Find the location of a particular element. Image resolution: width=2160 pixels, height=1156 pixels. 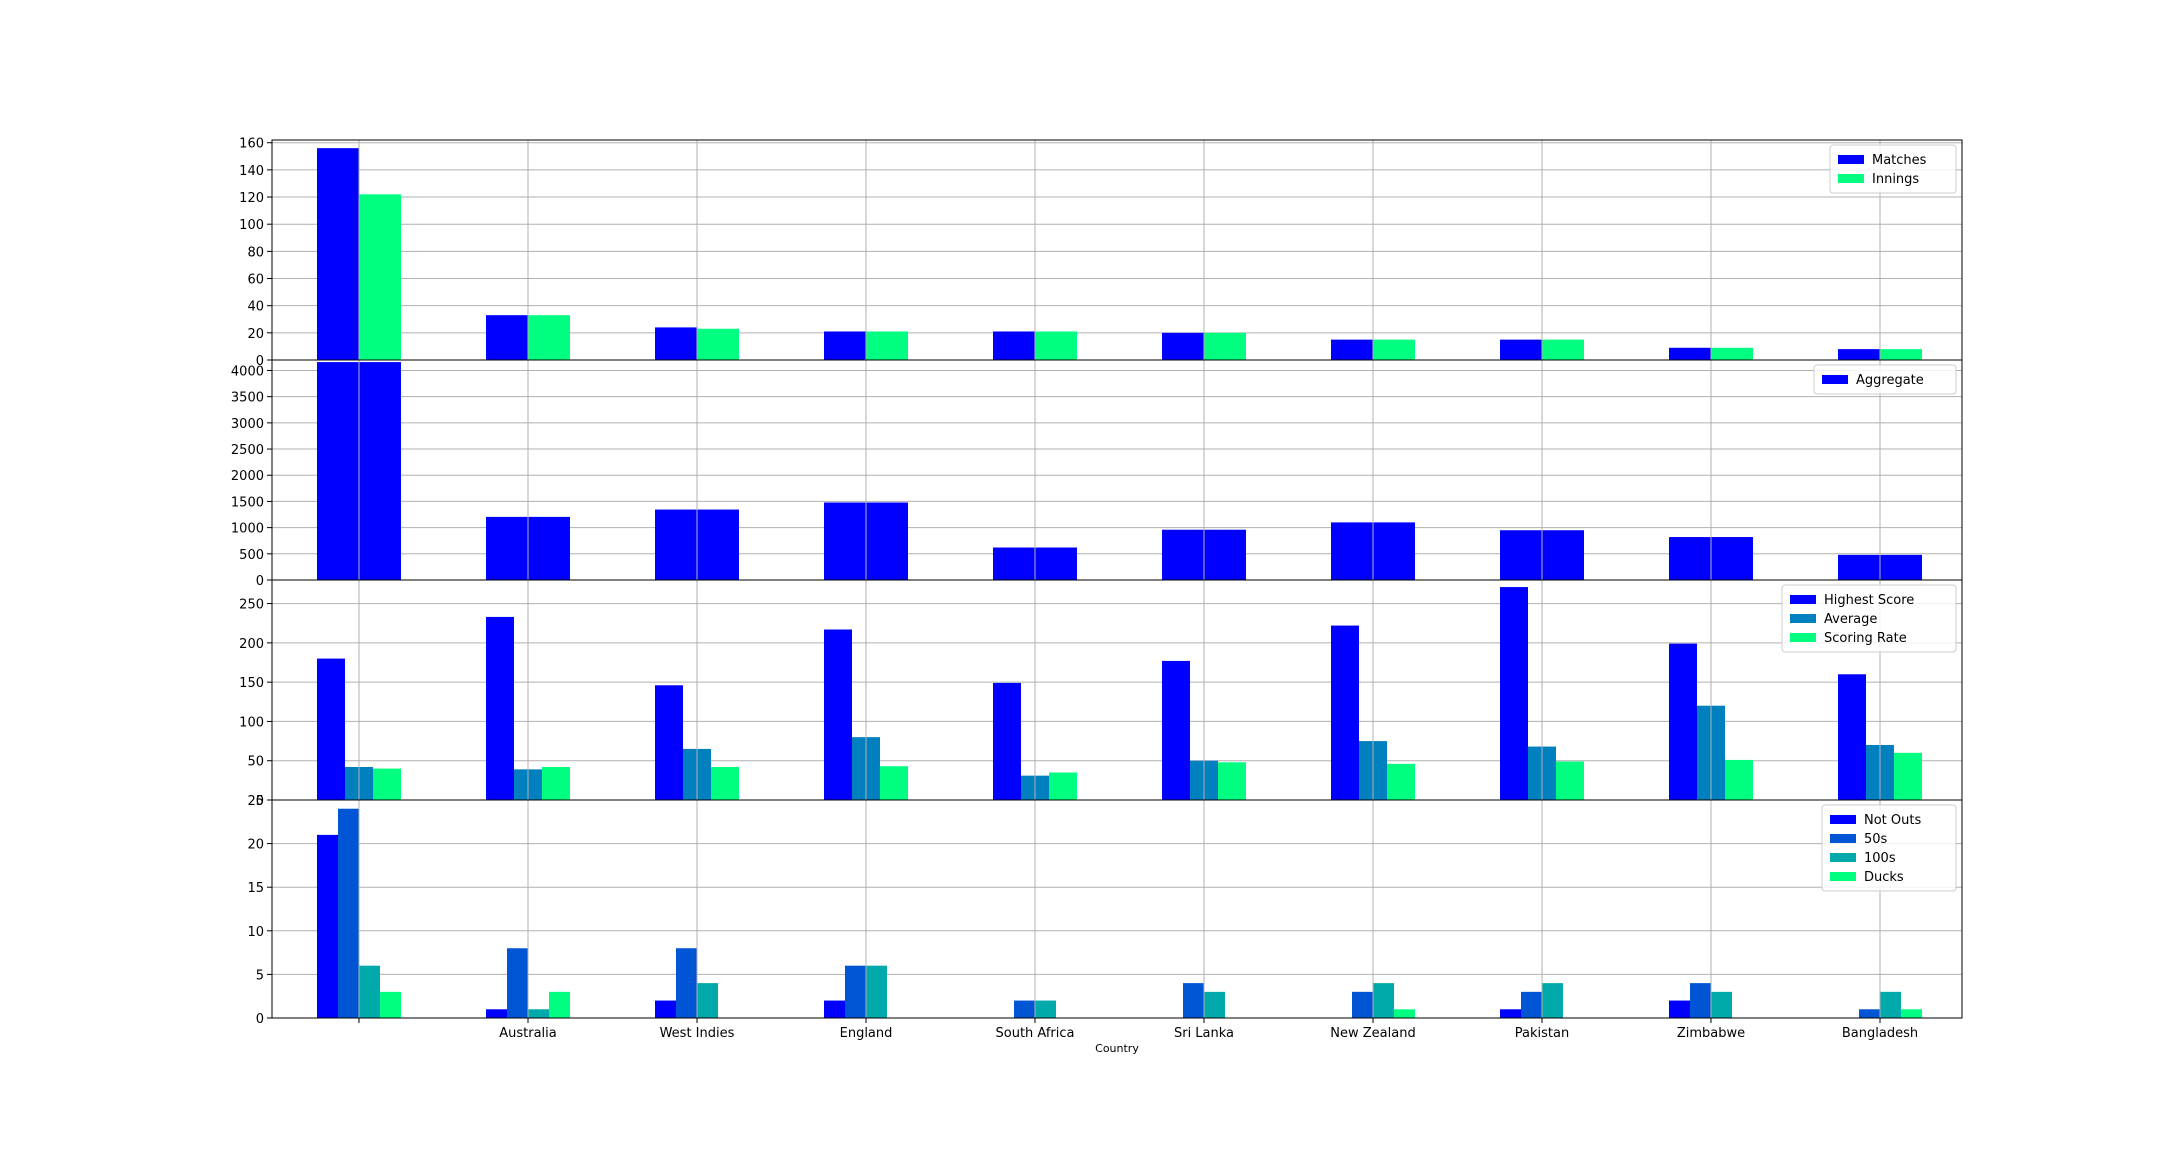

ytick-label: 20 is located at coordinates (255, 845).